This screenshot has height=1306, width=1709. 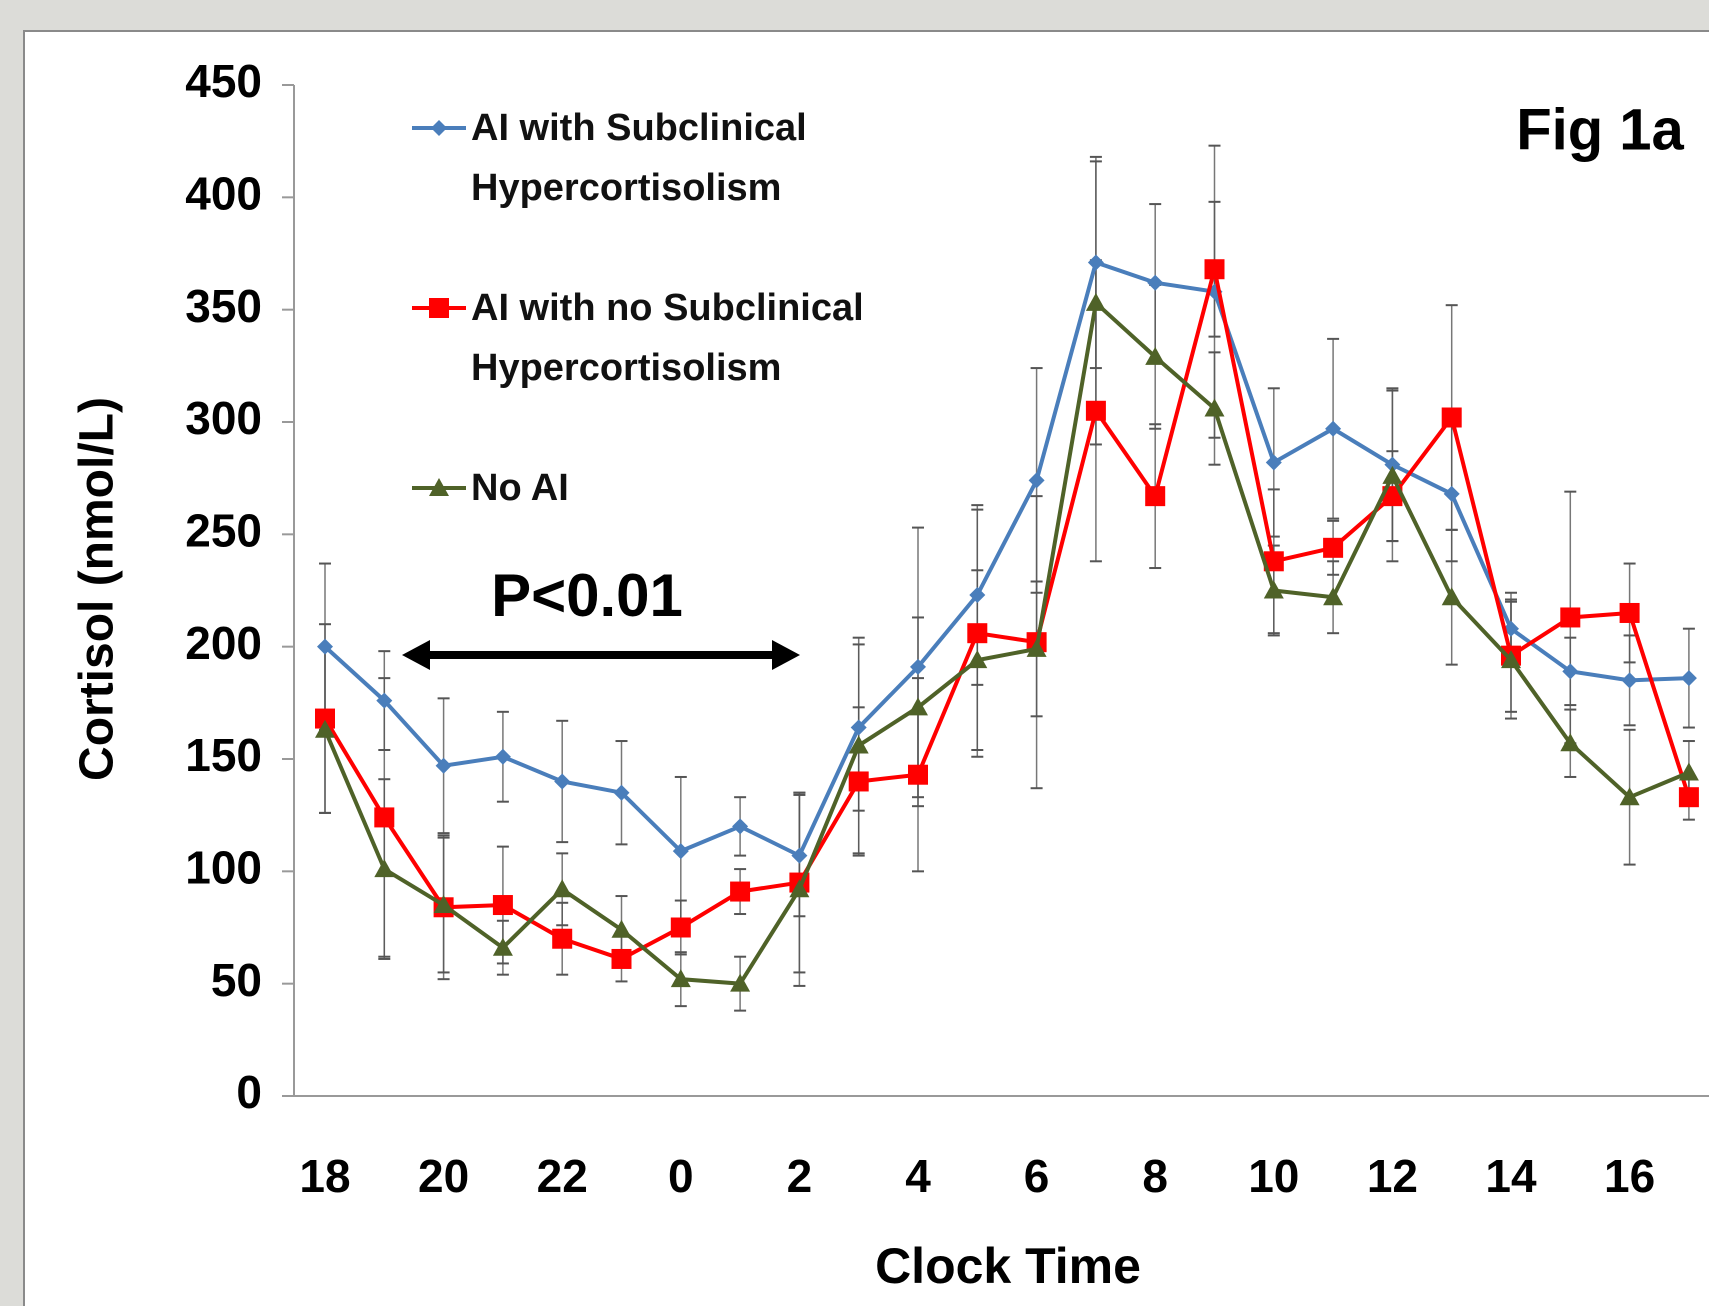 What do you see at coordinates (562, 1176) in the screenshot?
I see `x-tick-label: 22` at bounding box center [562, 1176].